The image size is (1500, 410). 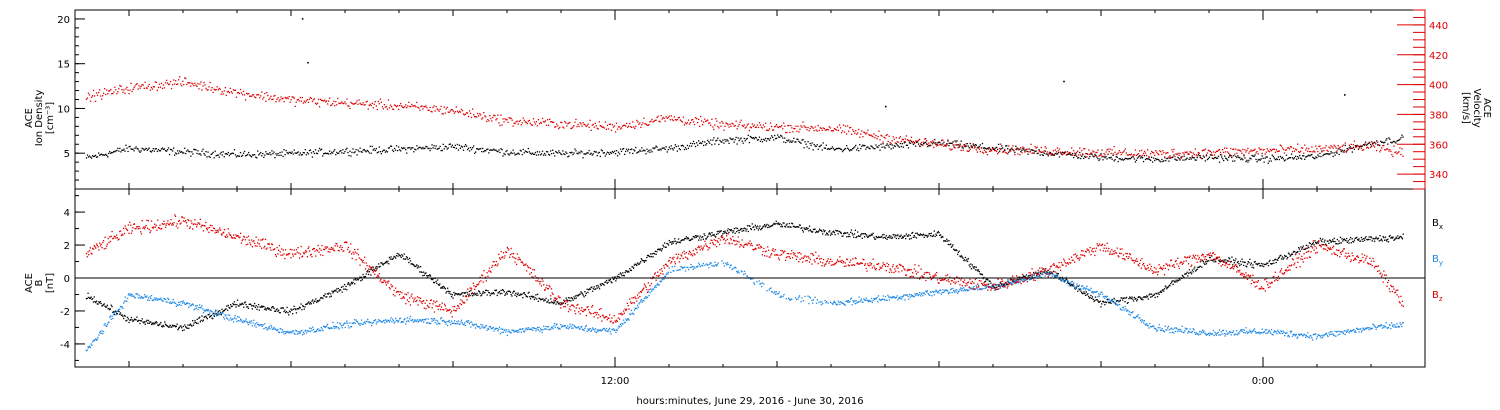 I want to click on density-outlier, so click(x=1064, y=81).